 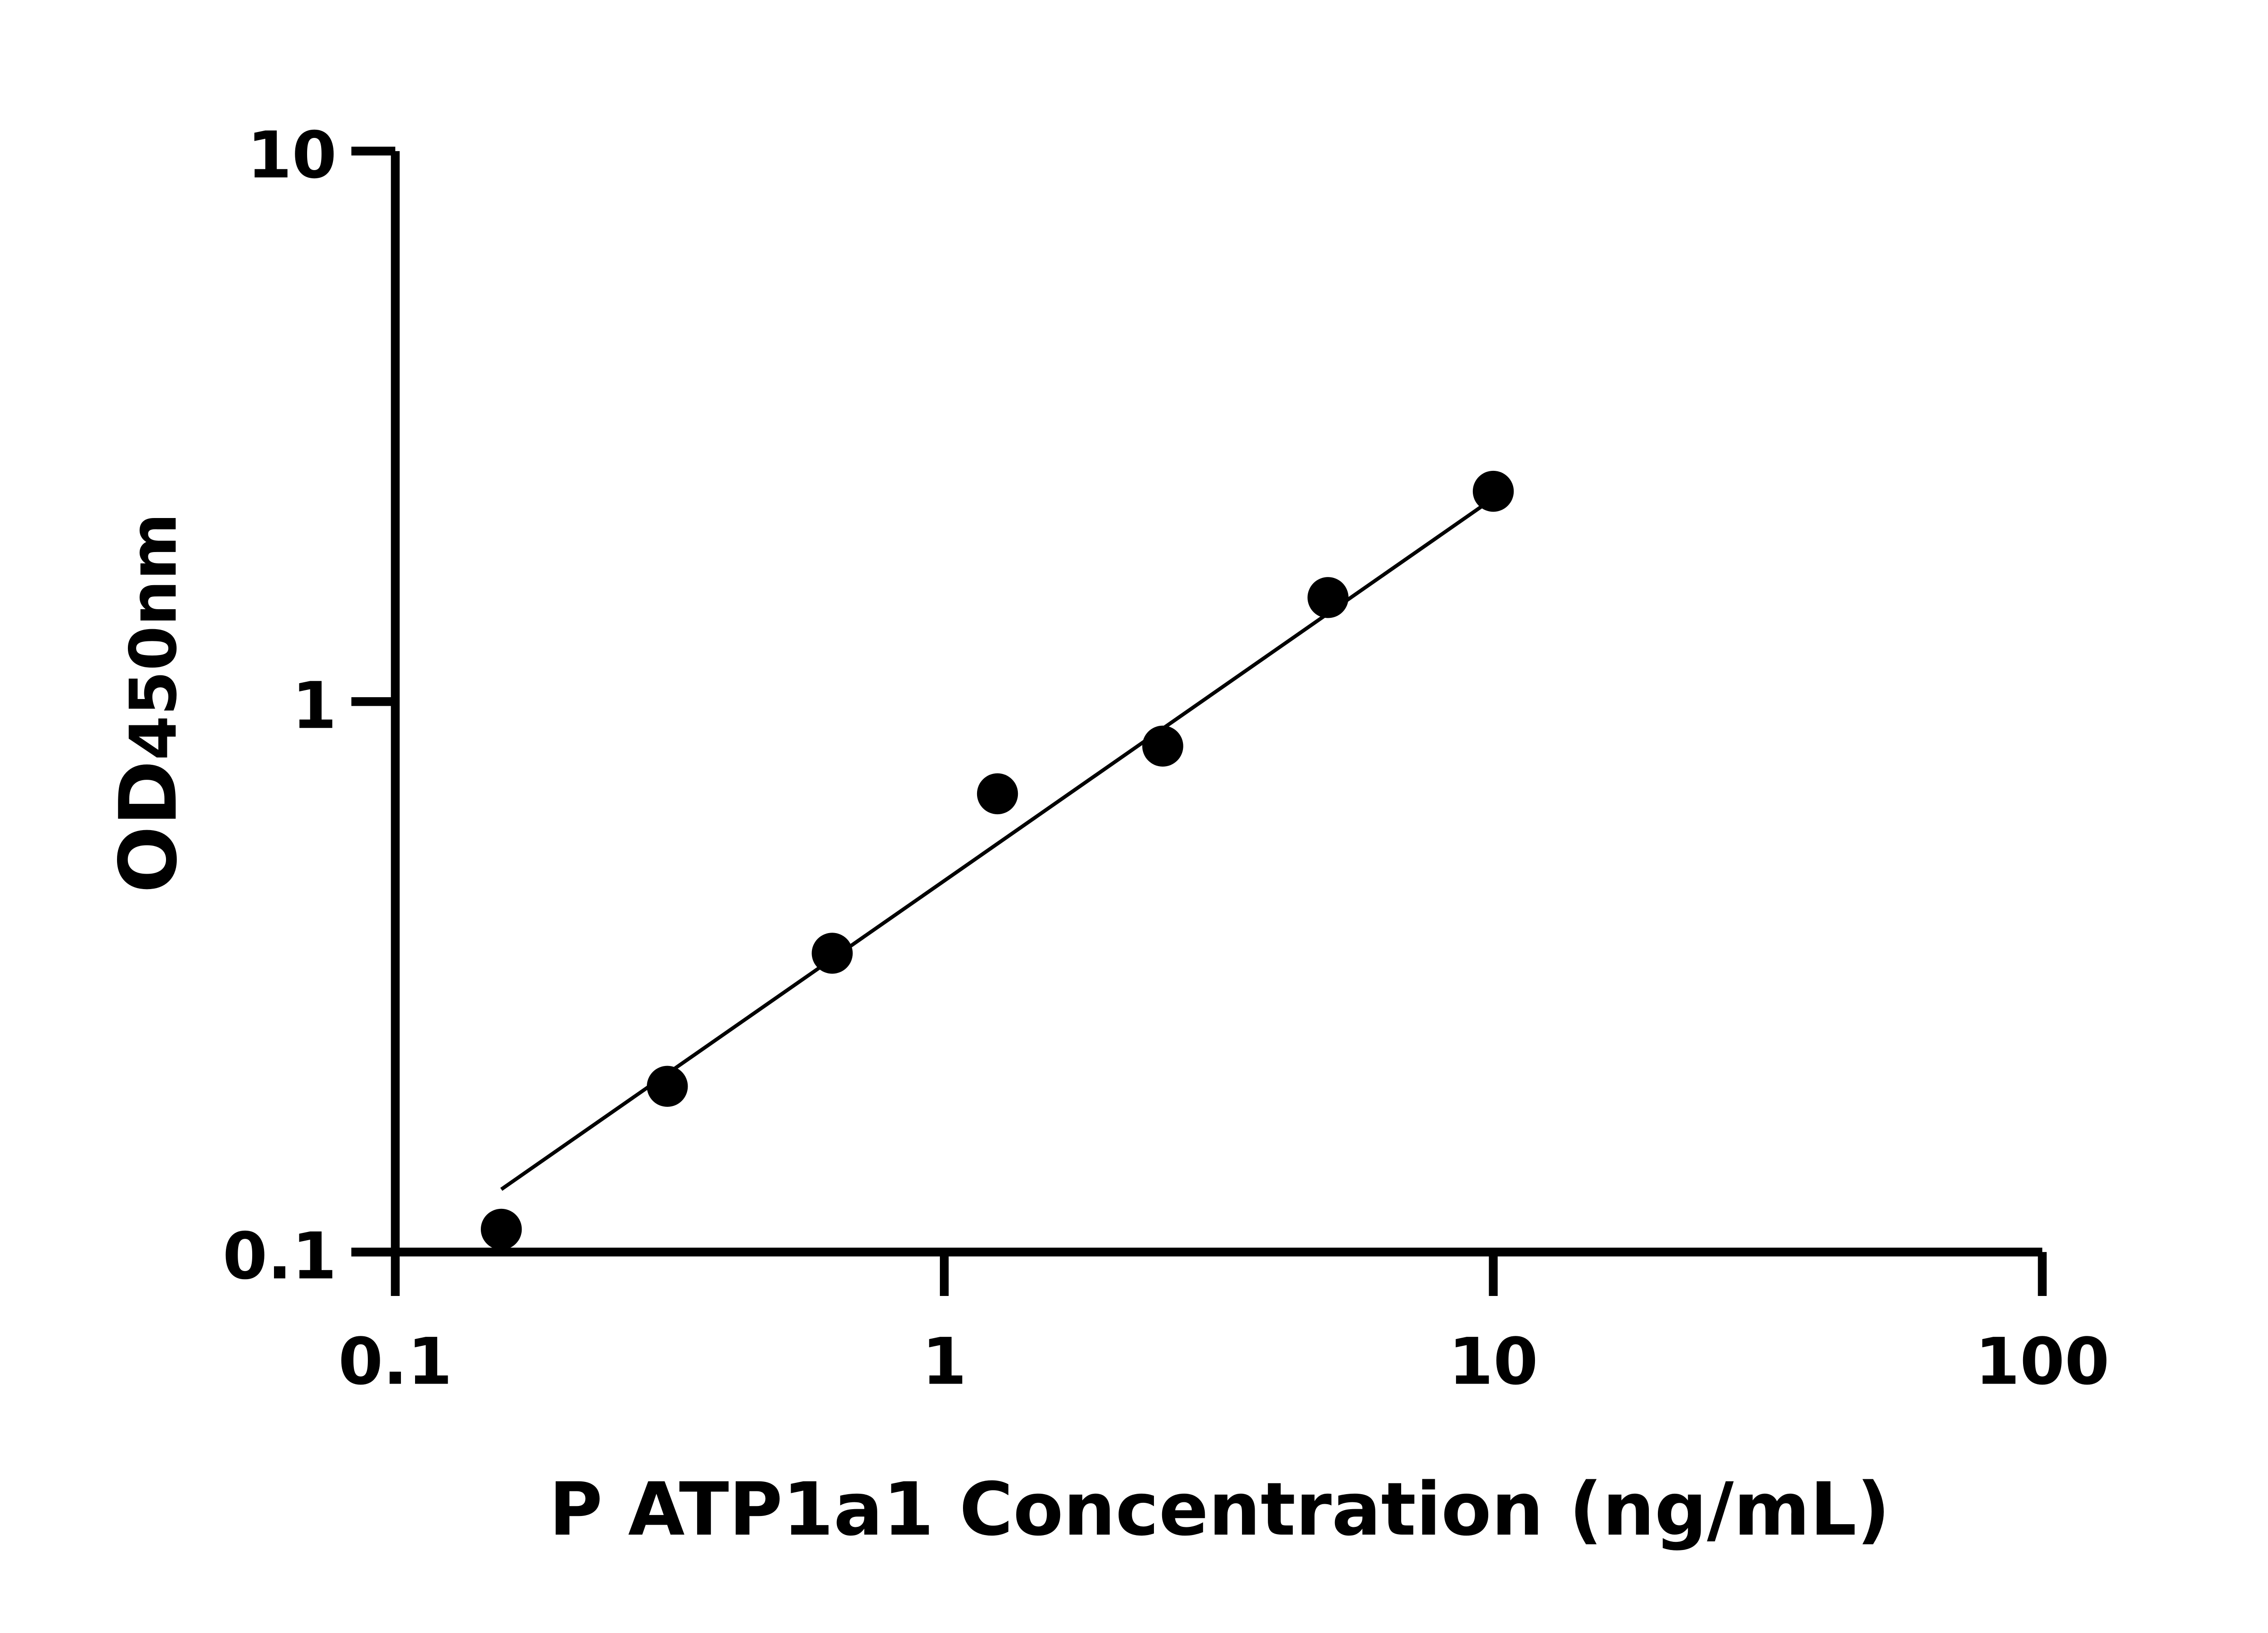 I want to click on y-axis-label-main: OD, so click(x=149, y=826).